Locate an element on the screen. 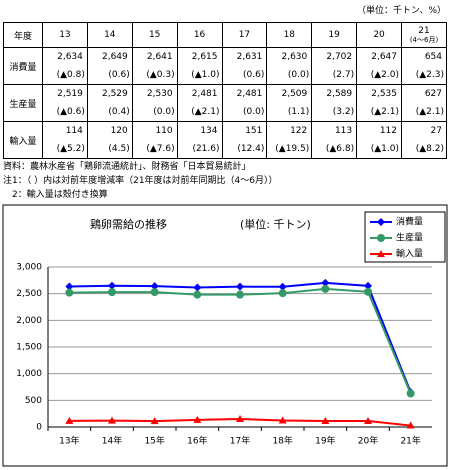  chart-title: 鶏卵需給の推移 is located at coordinates (128, 224).